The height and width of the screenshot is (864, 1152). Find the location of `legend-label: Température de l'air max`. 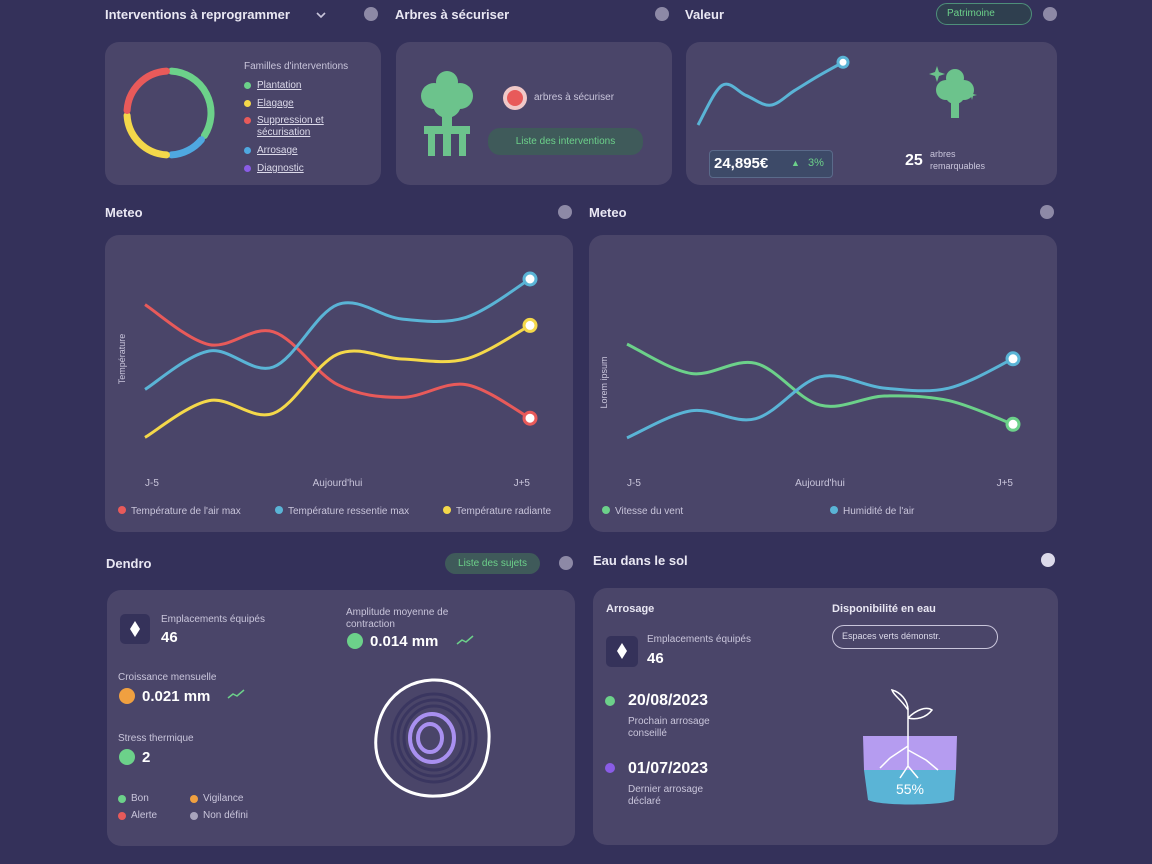

legend-label: Température de l'air max is located at coordinates (186, 511).